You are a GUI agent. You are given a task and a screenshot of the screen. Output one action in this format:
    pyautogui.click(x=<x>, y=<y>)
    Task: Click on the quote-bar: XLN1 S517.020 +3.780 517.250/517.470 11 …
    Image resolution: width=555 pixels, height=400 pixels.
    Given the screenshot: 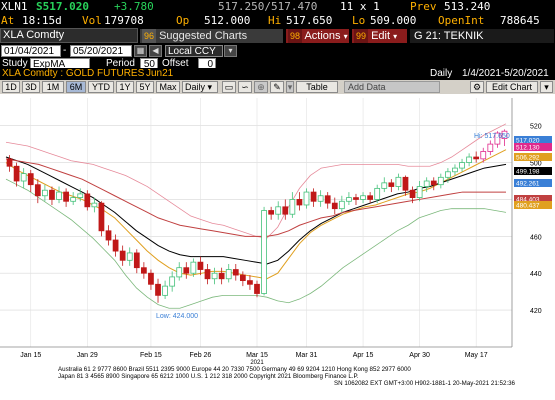 What is the action you would take?
    pyautogui.click(x=277, y=14)
    